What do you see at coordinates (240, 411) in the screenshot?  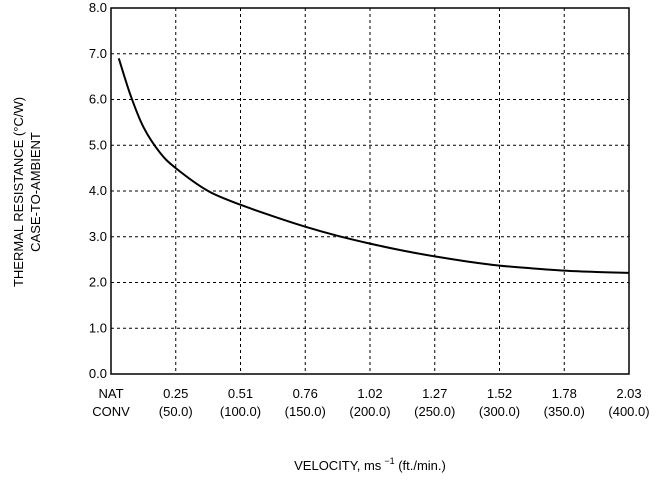 I see `x-tick-sublabel: (100.0)` at bounding box center [240, 411].